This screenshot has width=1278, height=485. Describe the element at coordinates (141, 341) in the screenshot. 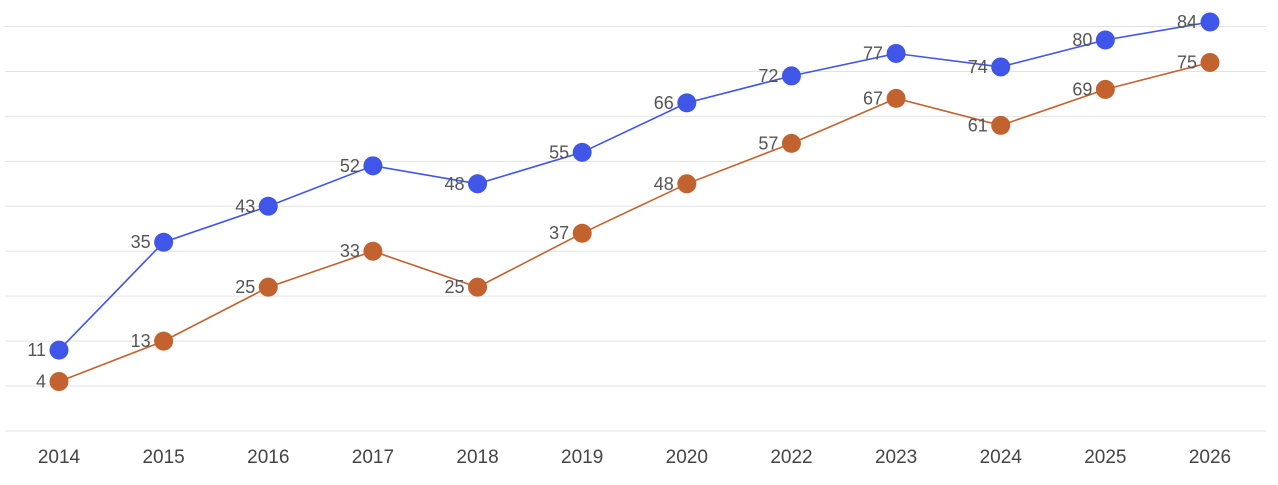

I see `data-label: 13` at that location.